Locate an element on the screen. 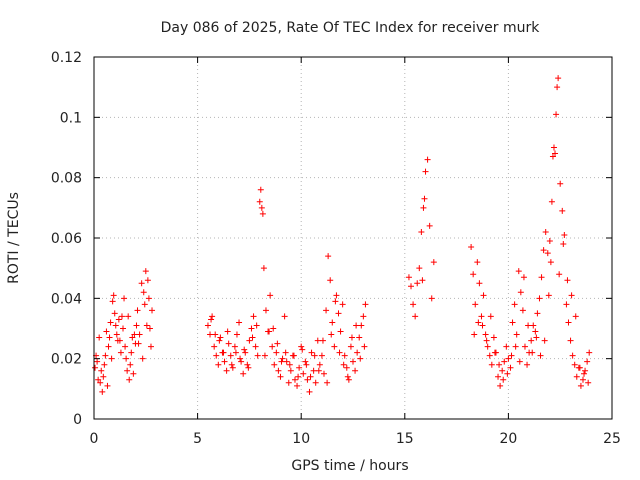  y-tick-label: 0.1 is located at coordinates (71, 118).